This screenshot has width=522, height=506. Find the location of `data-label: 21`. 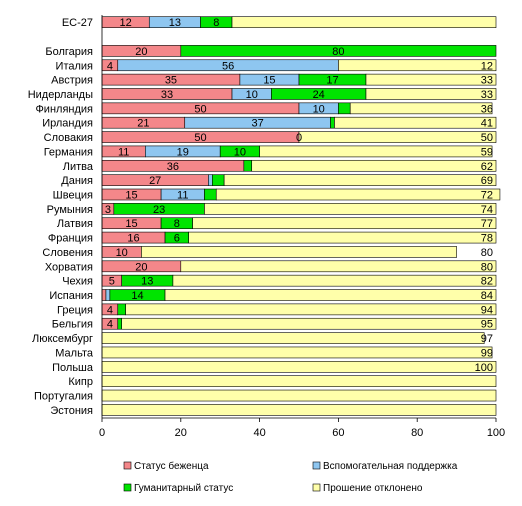

data-label: 21 is located at coordinates (143, 124).